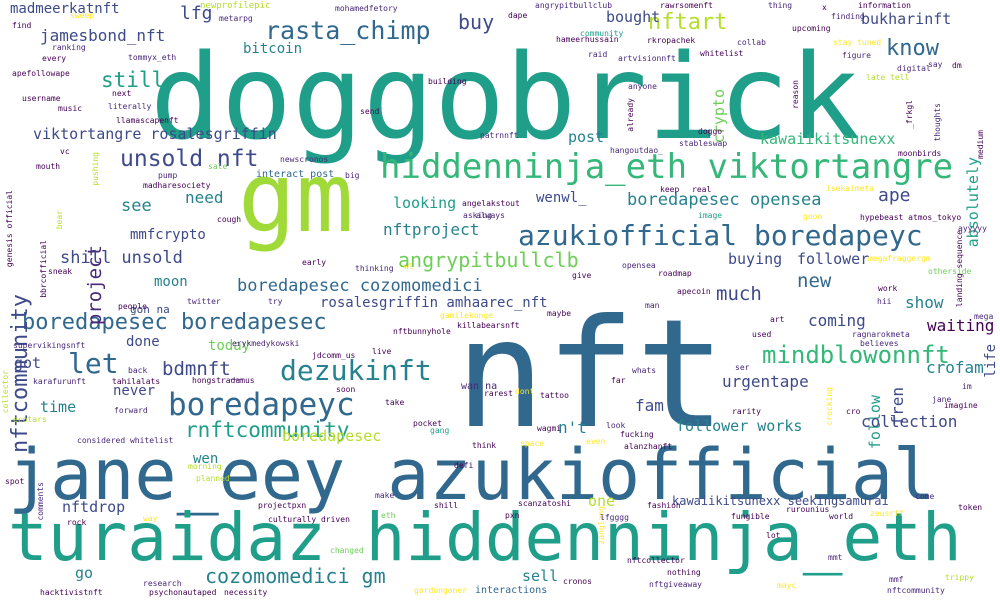 Image resolution: width=1000 pixels, height=600 pixels. I want to click on cloud-word: hii, so click(884, 301).